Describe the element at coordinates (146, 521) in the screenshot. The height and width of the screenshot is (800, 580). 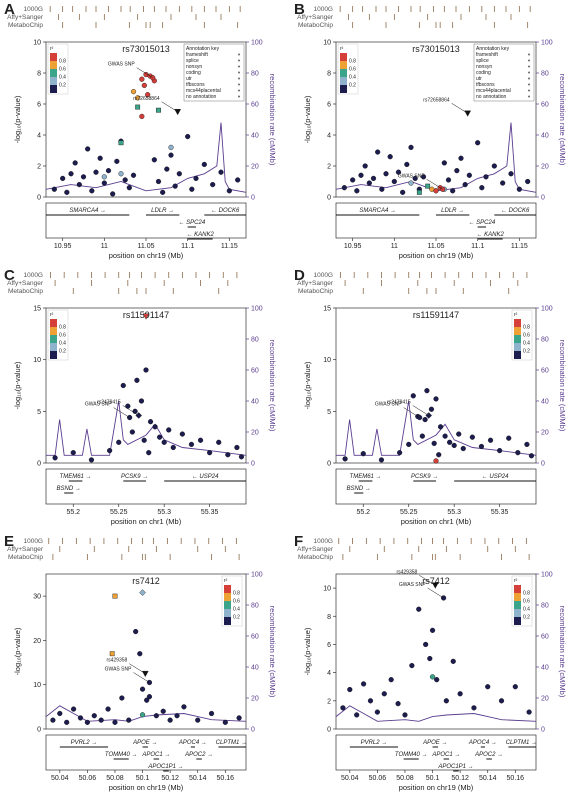
I see `x-axis-label: position on chr1 (Mb)` at that location.